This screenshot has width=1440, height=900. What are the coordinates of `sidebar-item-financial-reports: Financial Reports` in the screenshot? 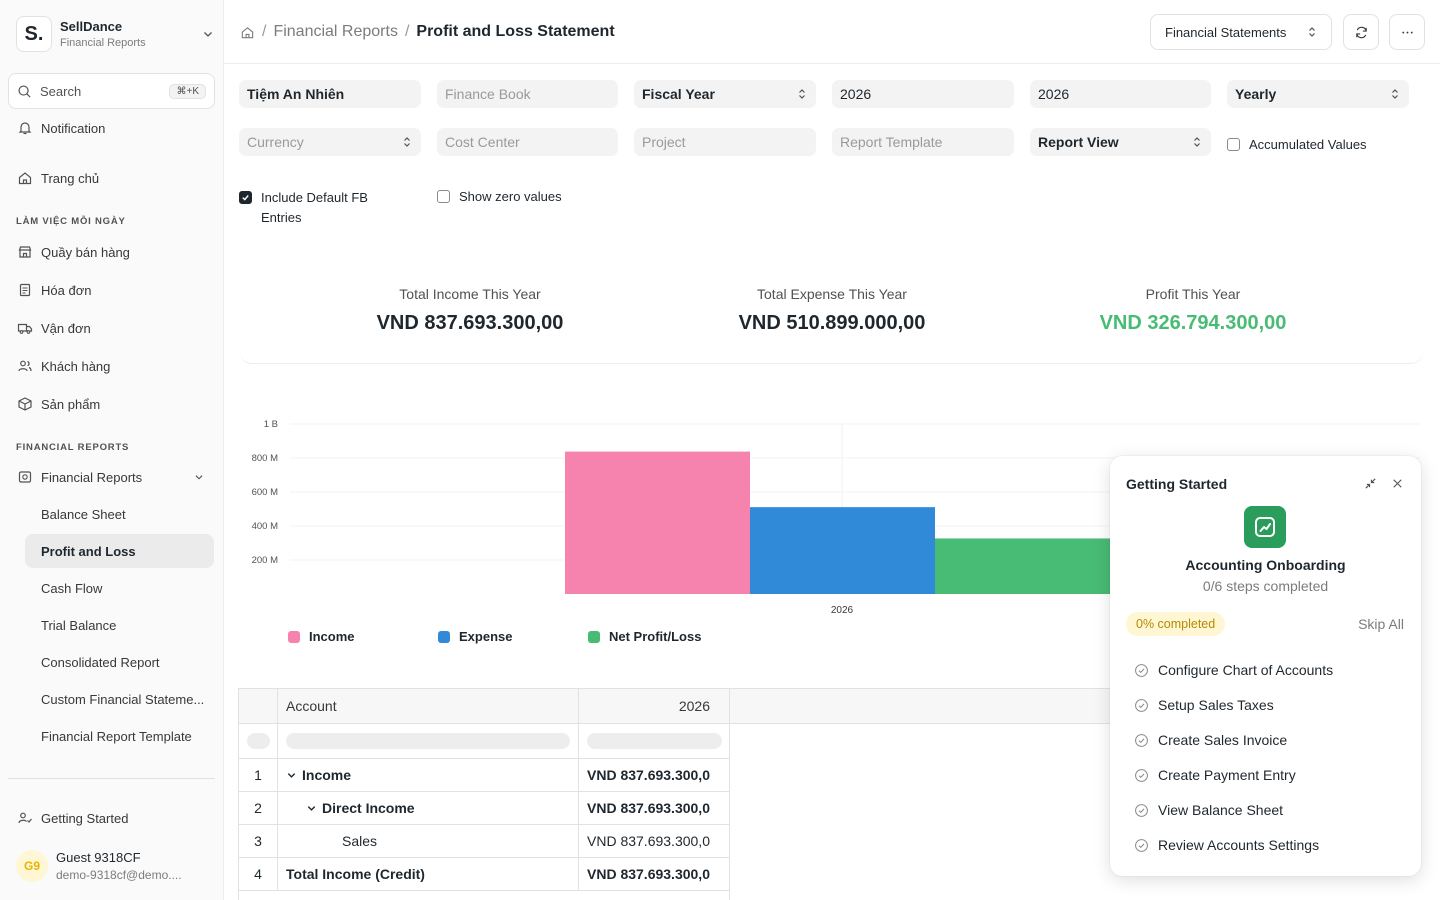 It's located at (111, 477).